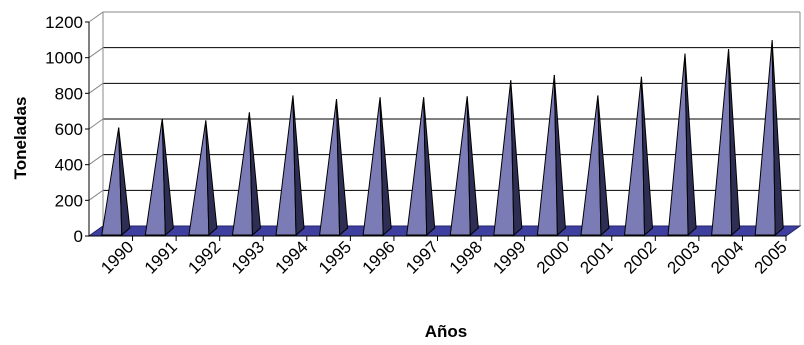 This screenshot has height=345, width=804. What do you see at coordinates (422, 257) in the screenshot?
I see `x-tick-label: 1997` at bounding box center [422, 257].